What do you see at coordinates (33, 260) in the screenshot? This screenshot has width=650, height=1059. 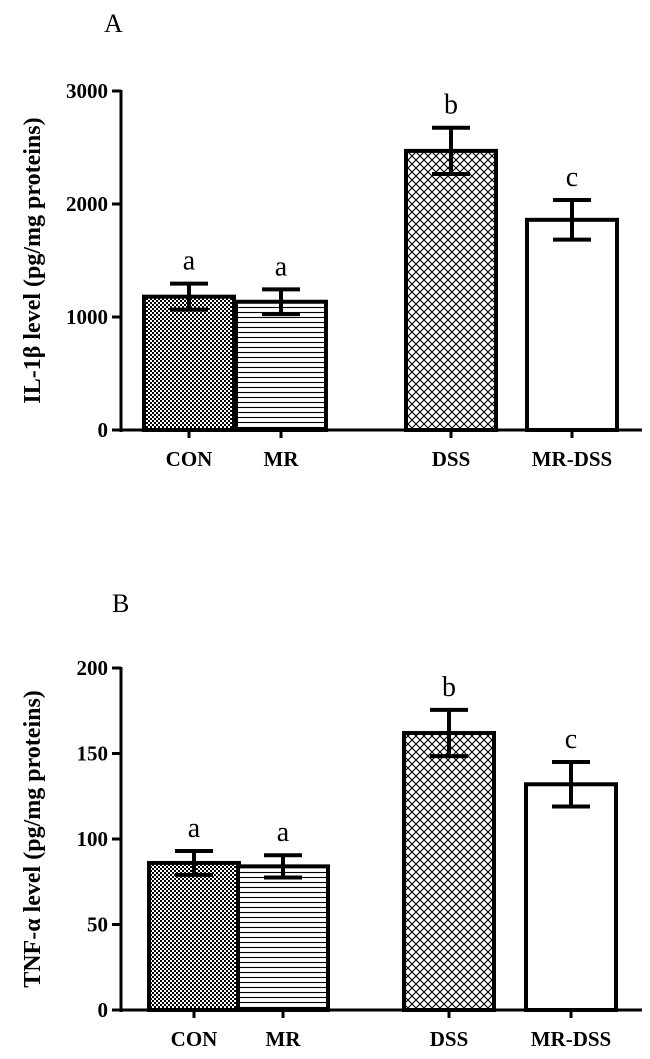 I see `y-axis-label: IL-1β level (pg/mg proteins)` at bounding box center [33, 260].